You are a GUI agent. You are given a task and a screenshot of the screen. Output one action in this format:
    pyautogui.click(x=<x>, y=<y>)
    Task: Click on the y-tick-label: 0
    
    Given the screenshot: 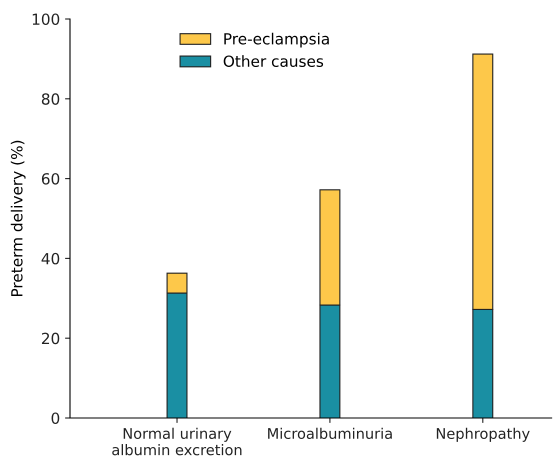 What is the action you would take?
    pyautogui.click(x=56, y=418)
    